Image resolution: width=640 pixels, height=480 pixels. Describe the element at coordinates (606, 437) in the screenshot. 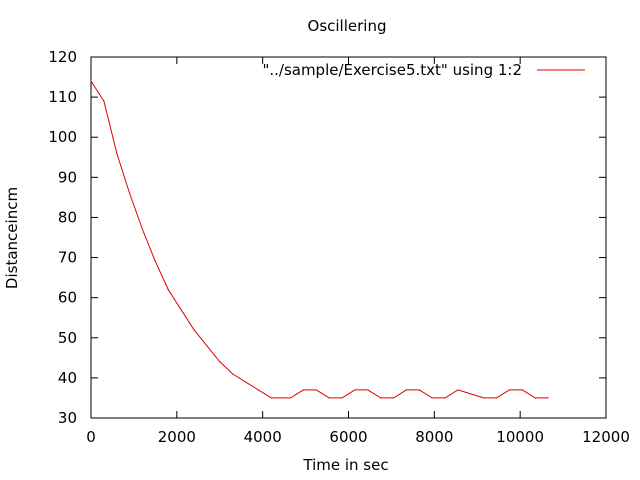

I see `x-tick-label: 12000` at that location.